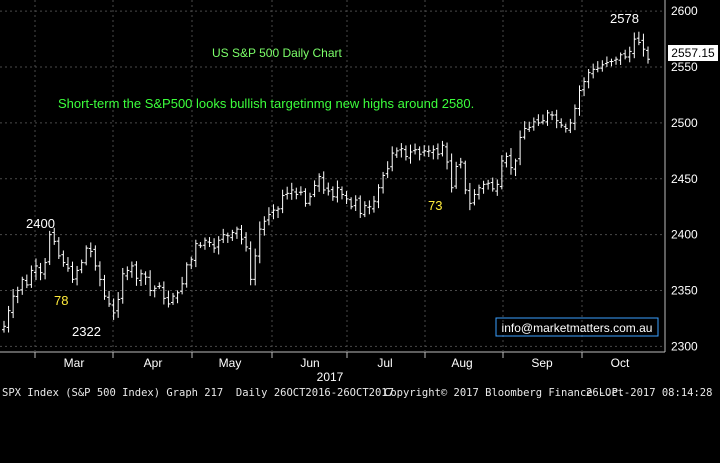 The image size is (720, 463). What do you see at coordinates (504, 393) in the screenshot?
I see `footer-center: Copyright© 2017 Bloomberg Finance L.P.` at bounding box center [504, 393].